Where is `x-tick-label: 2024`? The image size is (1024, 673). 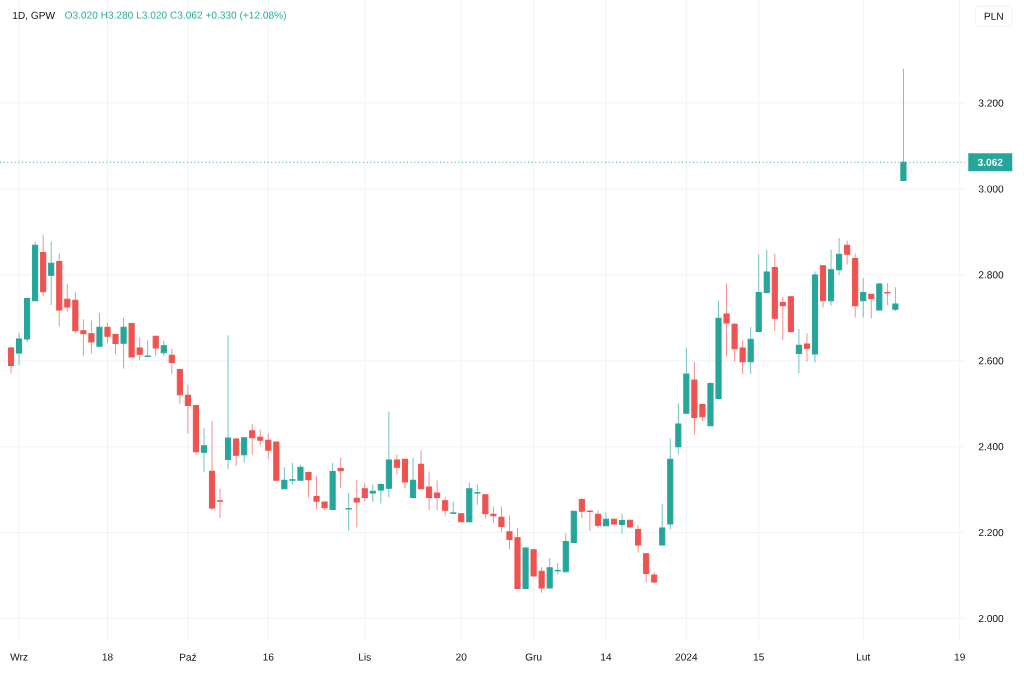
x-tick-label: 2024 is located at coordinates (686, 657).